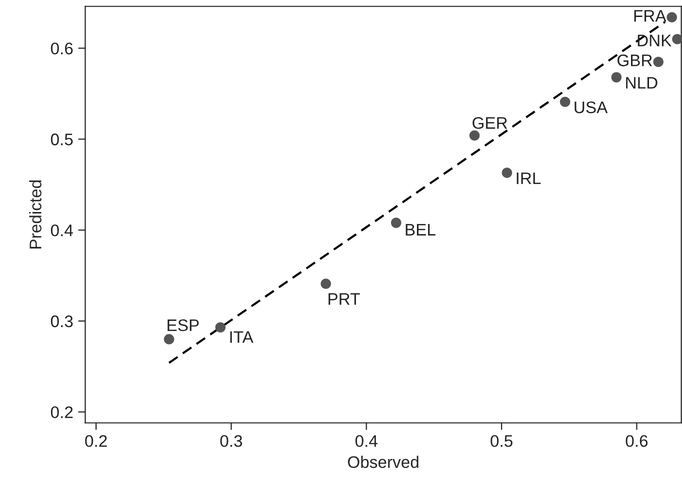 The height and width of the screenshot is (490, 682). Describe the element at coordinates (637, 441) in the screenshot. I see `x-tick-label: 0.6` at that location.